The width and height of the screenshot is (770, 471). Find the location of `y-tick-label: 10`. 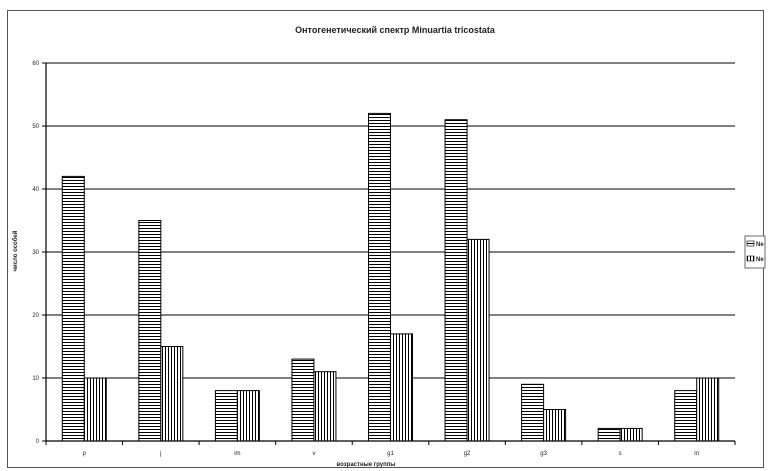

y-tick-label: 10 is located at coordinates (35, 379).